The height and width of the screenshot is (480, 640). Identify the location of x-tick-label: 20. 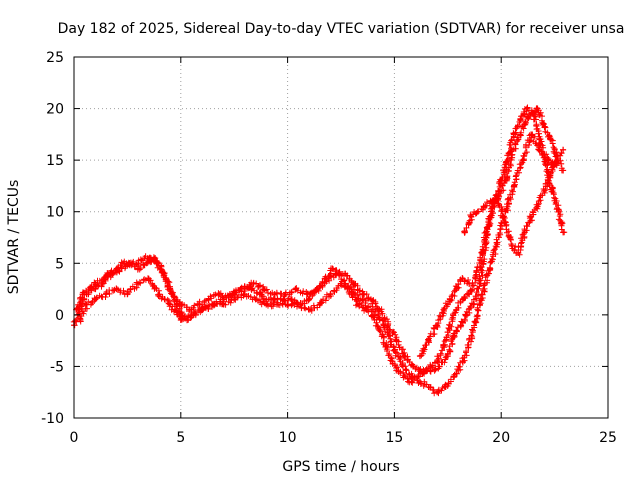
(501, 438).